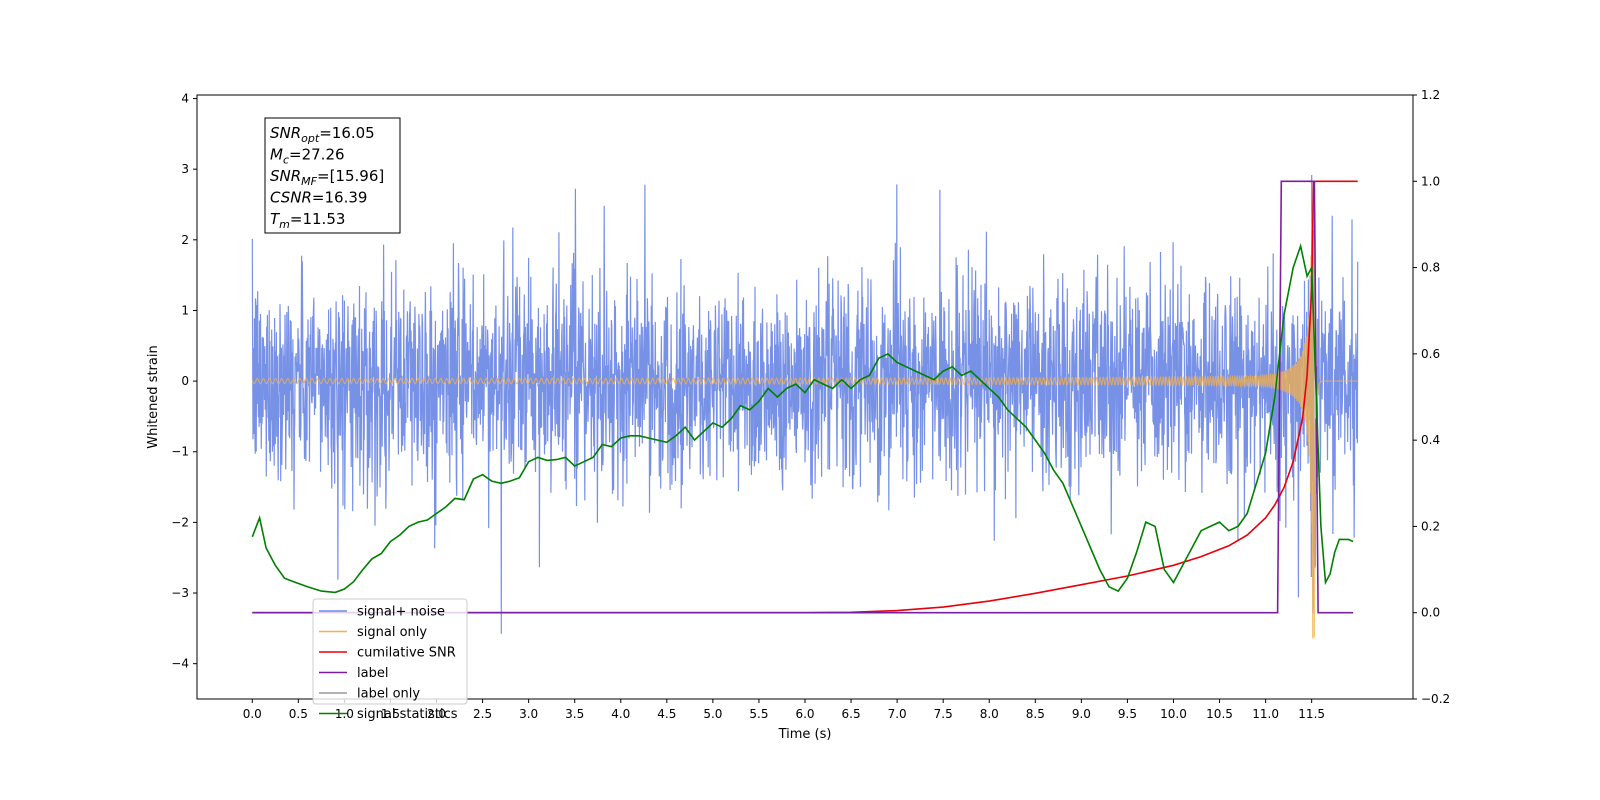  Describe the element at coordinates (1265, 714) in the screenshot. I see `x-tick-label: 11.0` at that location.